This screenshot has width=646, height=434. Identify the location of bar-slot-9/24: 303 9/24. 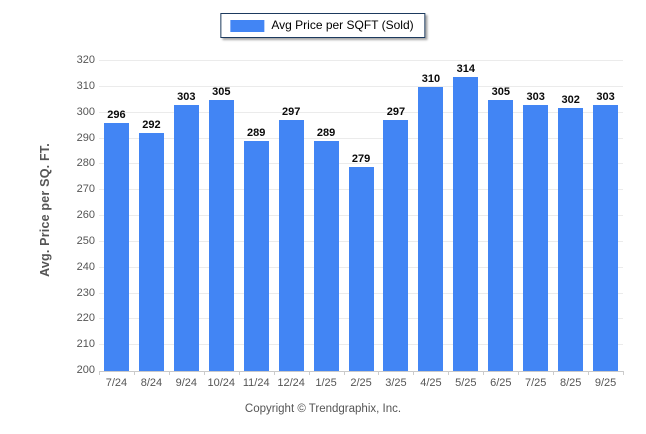
(186, 225).